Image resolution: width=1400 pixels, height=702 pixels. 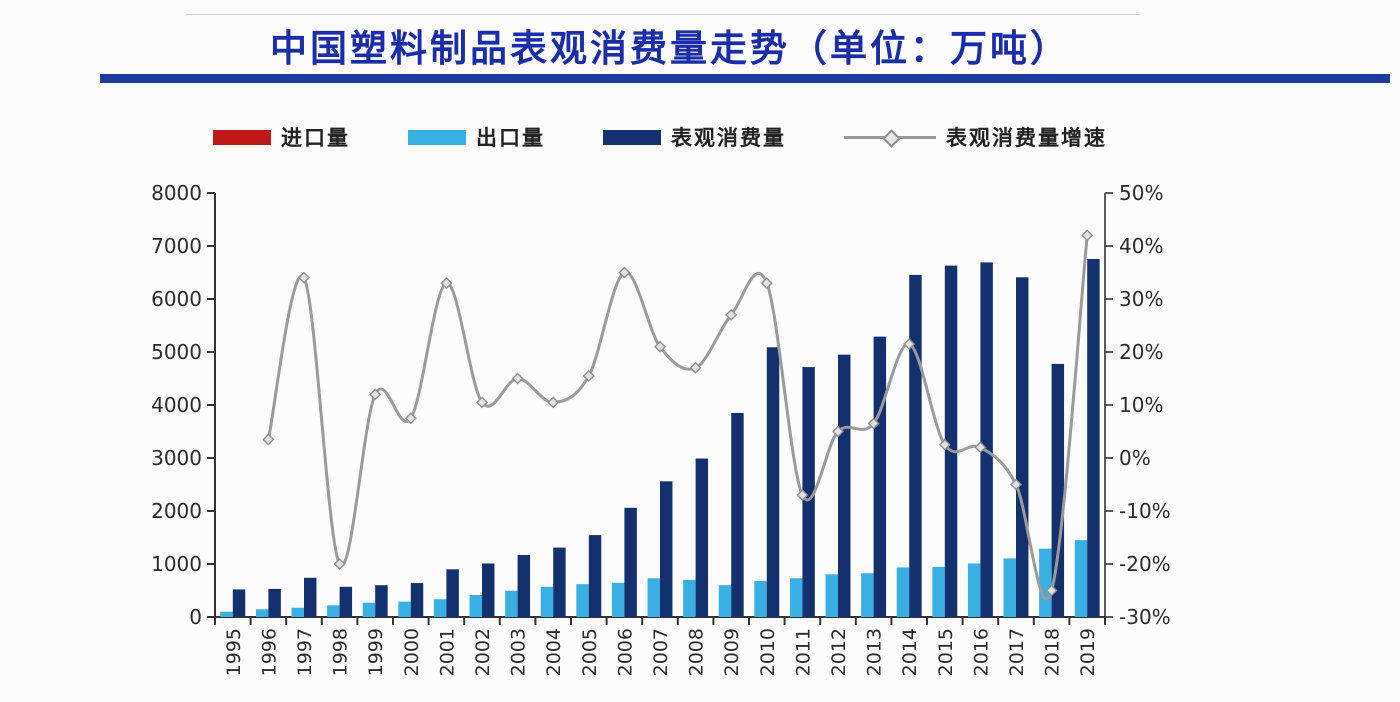 What do you see at coordinates (595, 576) in the screenshot?
I see `bar-consumption-2005` at bounding box center [595, 576].